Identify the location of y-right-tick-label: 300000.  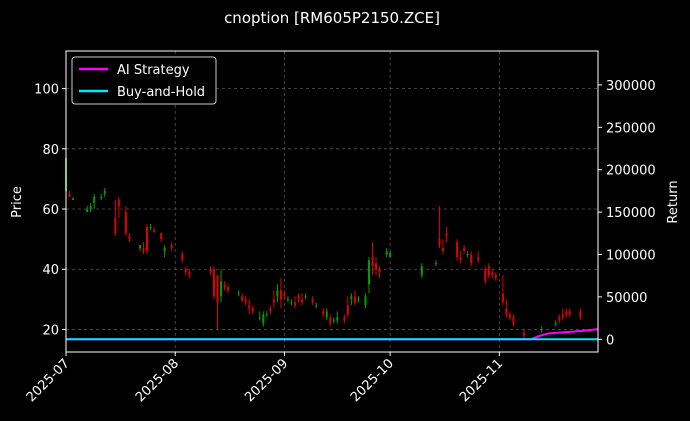
(631, 86).